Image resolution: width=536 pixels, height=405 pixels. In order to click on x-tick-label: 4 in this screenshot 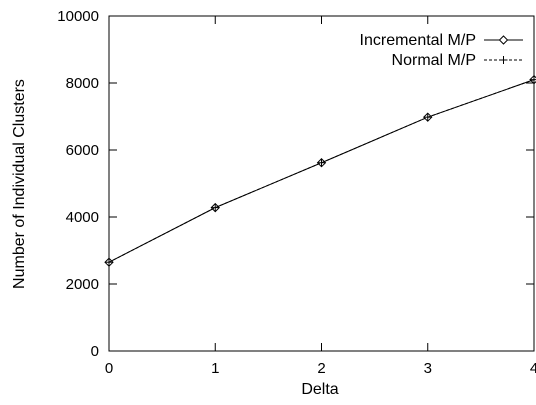, I will do `click(533, 368)`.